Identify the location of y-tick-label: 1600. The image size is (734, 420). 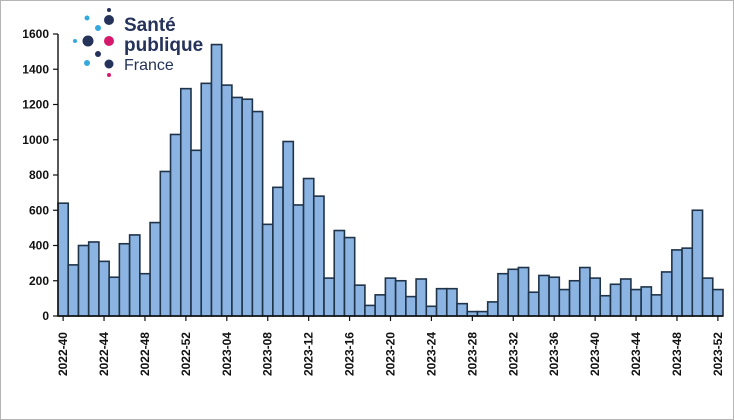
(35, 34).